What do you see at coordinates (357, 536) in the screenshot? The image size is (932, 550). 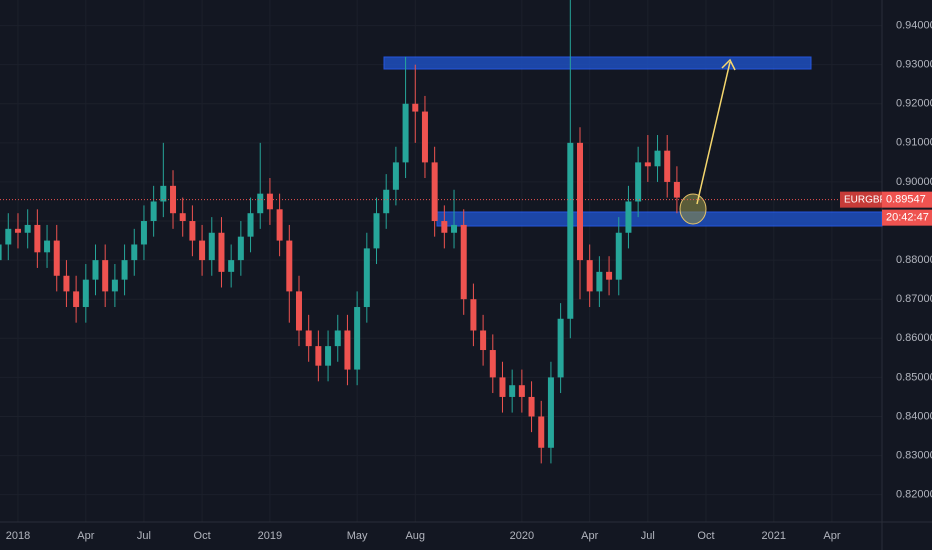 I see `x-tick-label: May` at bounding box center [357, 536].